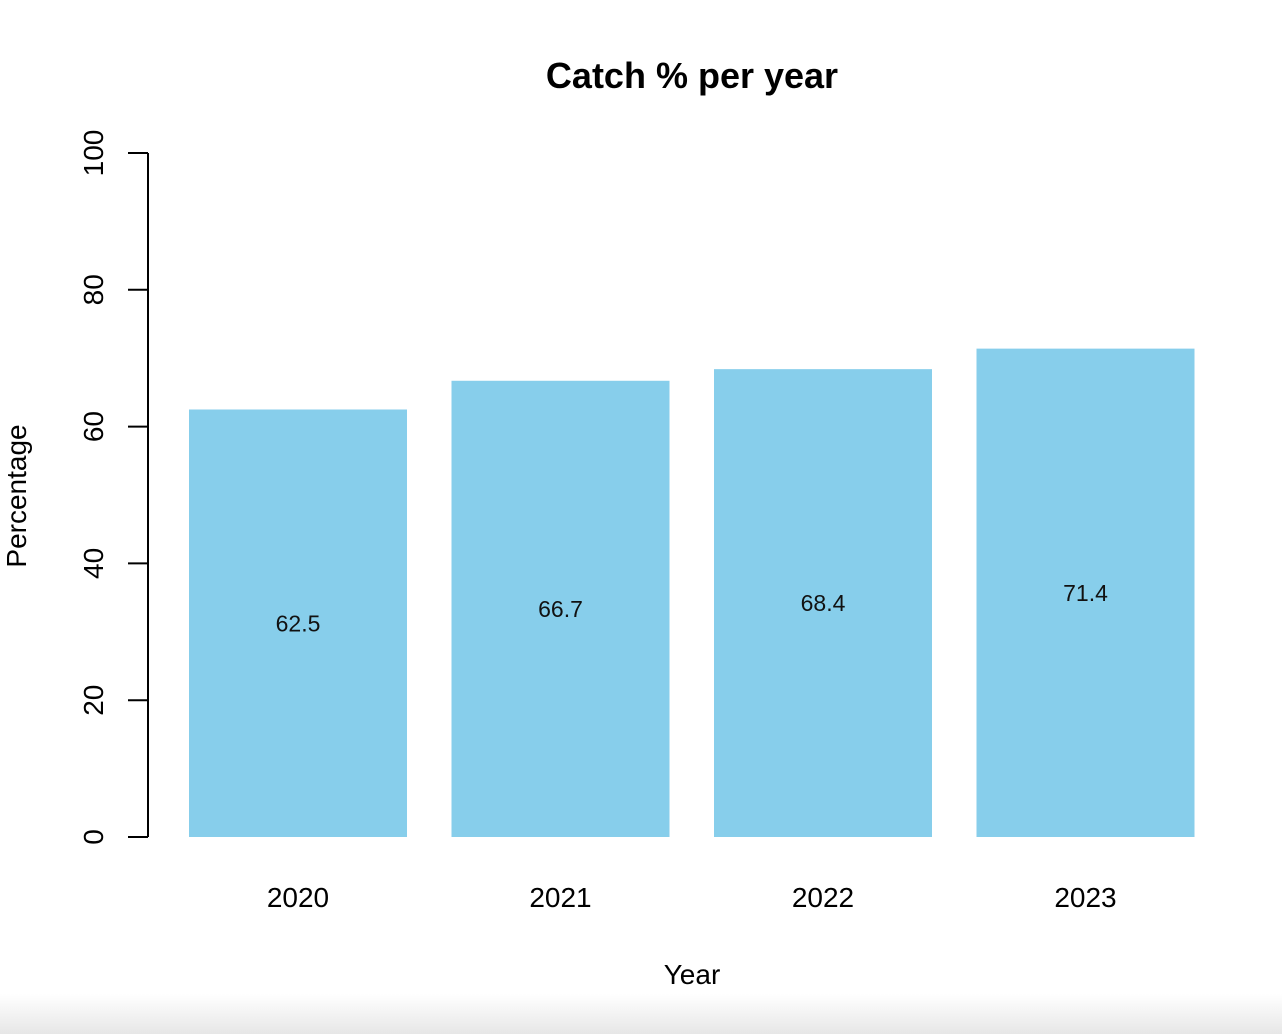 Image resolution: width=1282 pixels, height=1034 pixels. I want to click on bar-value-label: 66.7, so click(560, 609).